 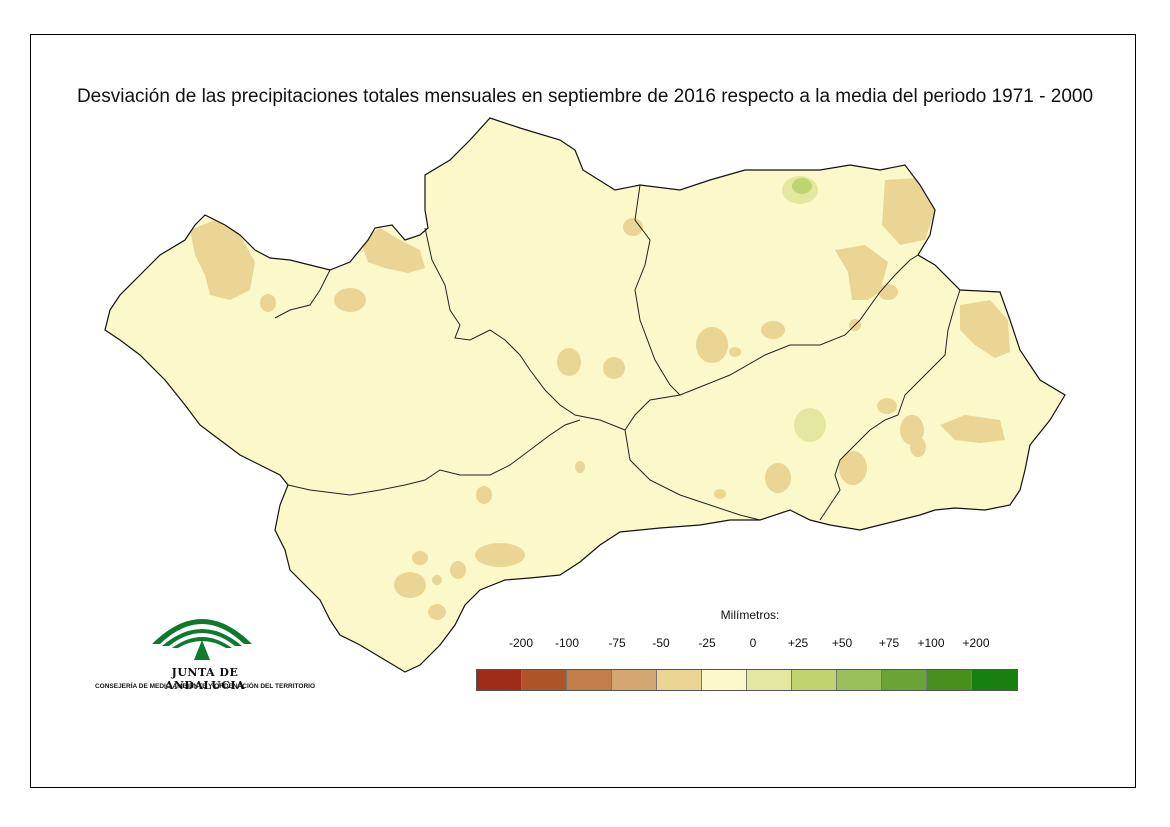 I want to click on legend-tick: -200, so click(x=521, y=643).